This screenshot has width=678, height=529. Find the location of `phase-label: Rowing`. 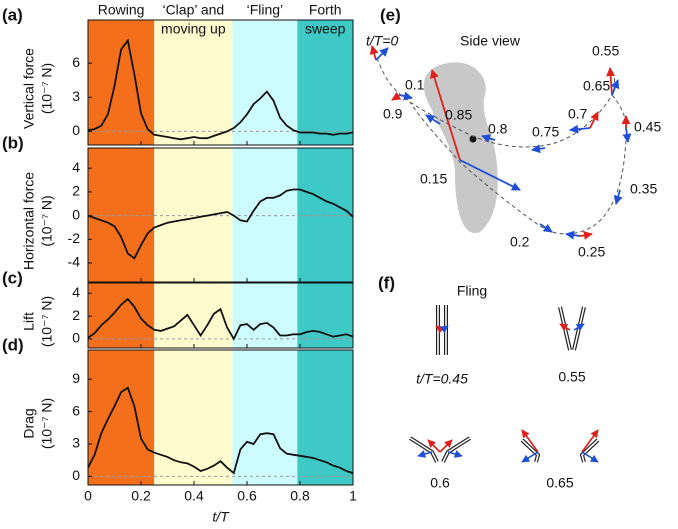

phase-label: Rowing is located at coordinates (121, 10).